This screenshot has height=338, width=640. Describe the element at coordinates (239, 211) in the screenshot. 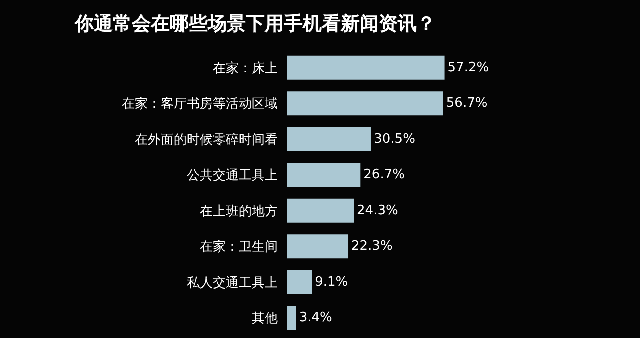

I see `y-tick-label: 在上班的地方` at that location.